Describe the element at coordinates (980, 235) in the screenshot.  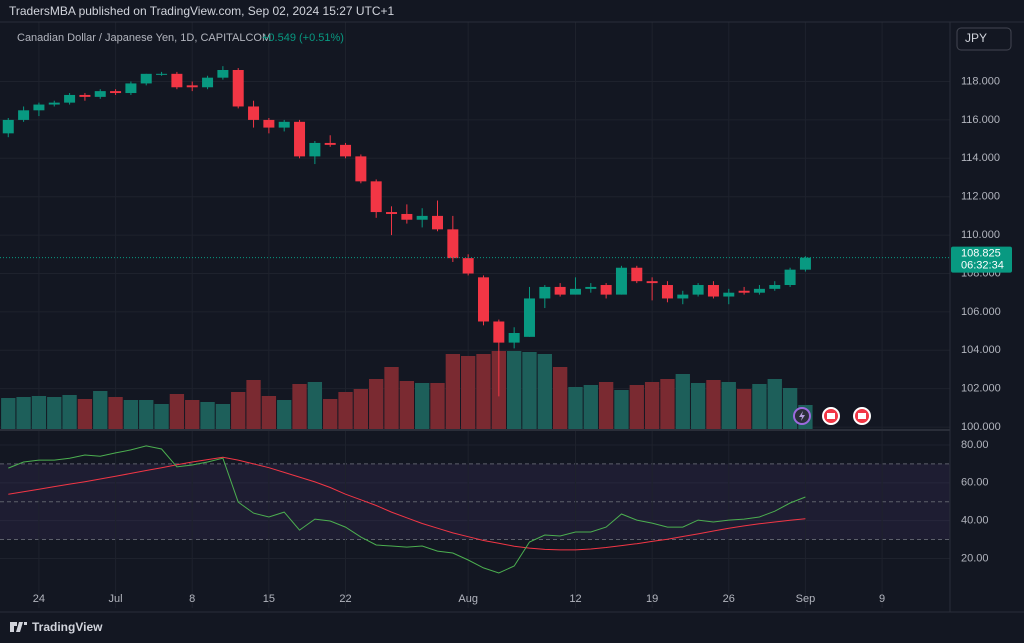
I see `y-tick-label: 110.000` at that location.